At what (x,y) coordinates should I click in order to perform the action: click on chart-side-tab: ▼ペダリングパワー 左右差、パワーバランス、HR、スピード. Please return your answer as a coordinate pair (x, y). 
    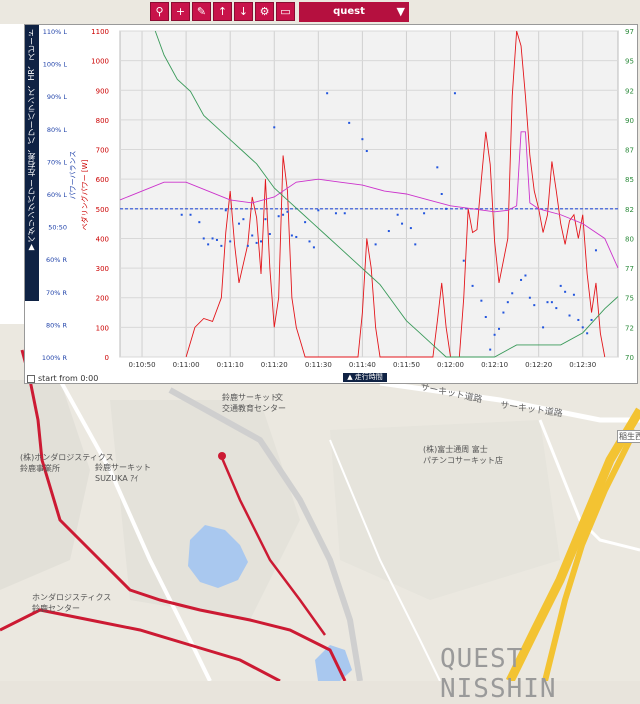
    Looking at the image, I should click on (32, 163).